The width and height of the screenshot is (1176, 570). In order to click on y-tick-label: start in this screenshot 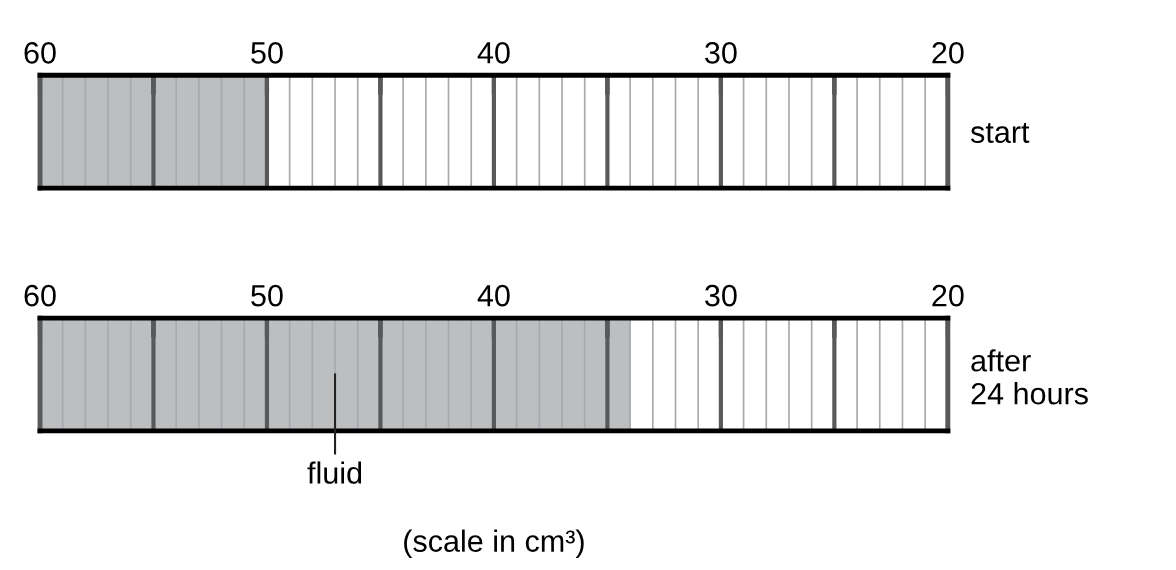, I will do `click(1000, 133)`.